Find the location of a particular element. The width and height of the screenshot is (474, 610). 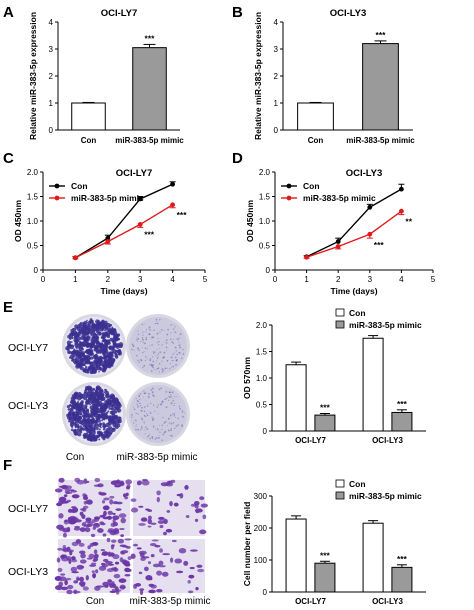

chart-c-legend-label-con: Con is located at coordinates (79, 186).